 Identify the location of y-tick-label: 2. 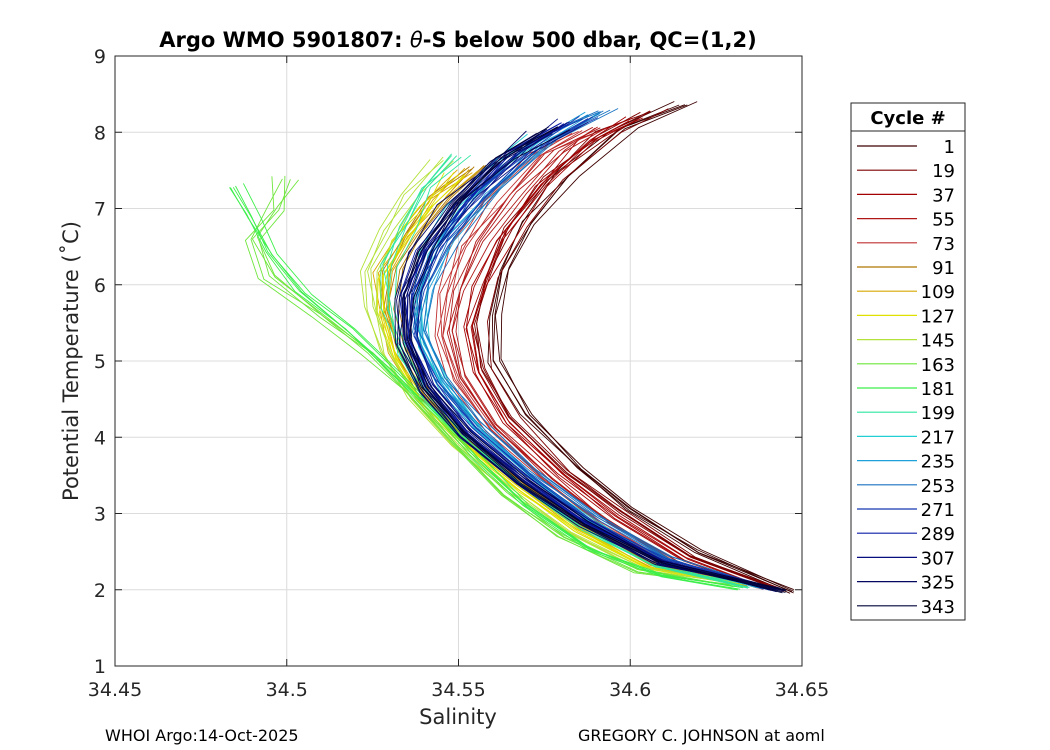
(100, 591).